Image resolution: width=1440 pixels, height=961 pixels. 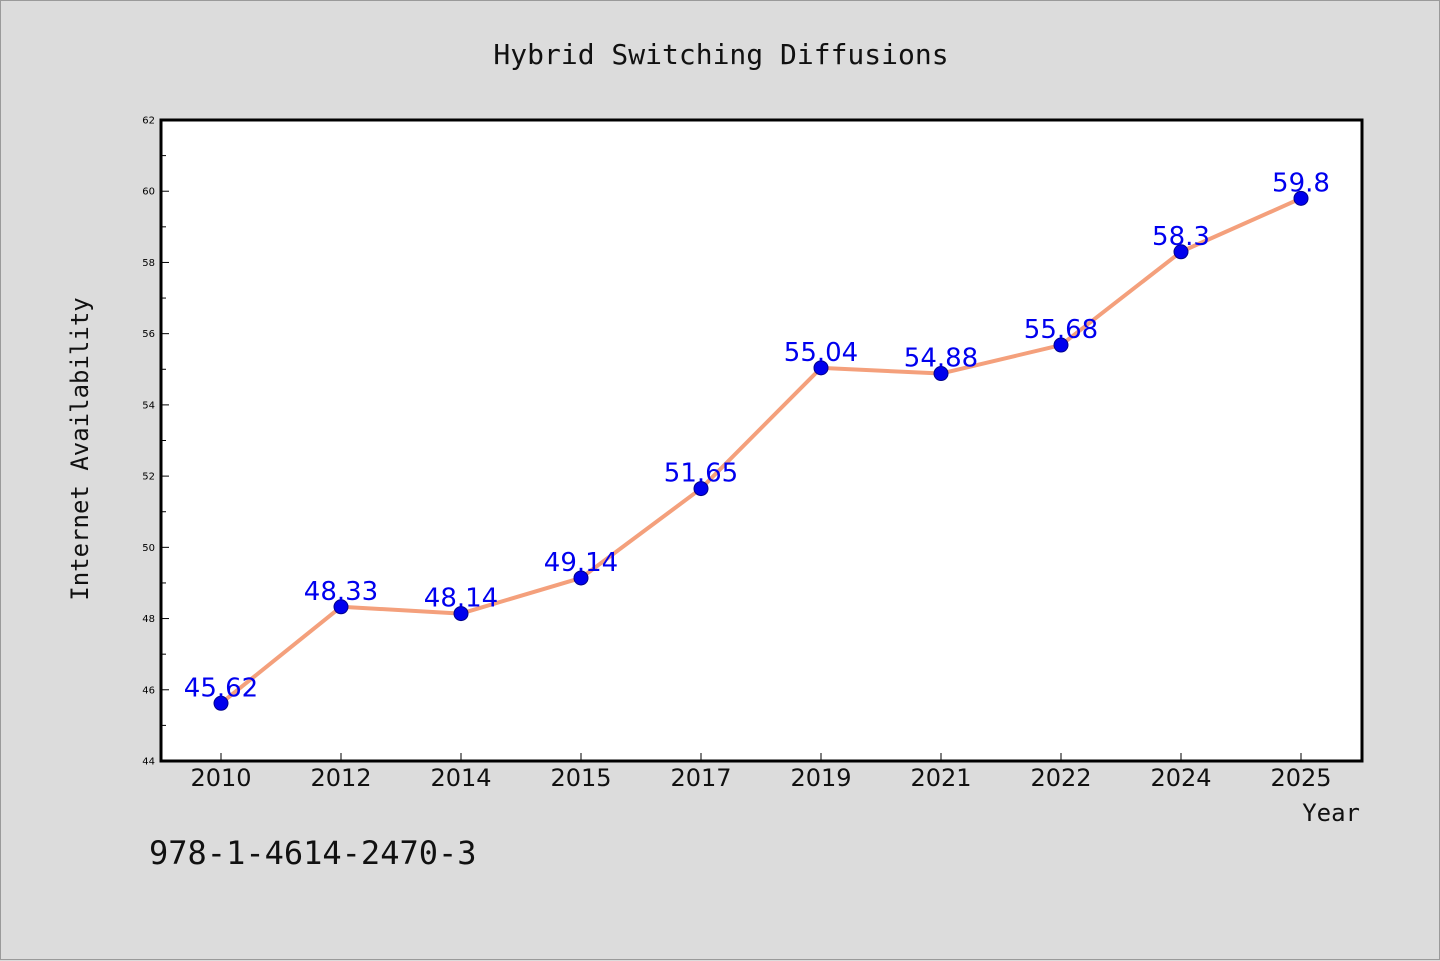 What do you see at coordinates (720, 54) in the screenshot?
I see `chart-title: Hybrid Switching Diffusions` at bounding box center [720, 54].